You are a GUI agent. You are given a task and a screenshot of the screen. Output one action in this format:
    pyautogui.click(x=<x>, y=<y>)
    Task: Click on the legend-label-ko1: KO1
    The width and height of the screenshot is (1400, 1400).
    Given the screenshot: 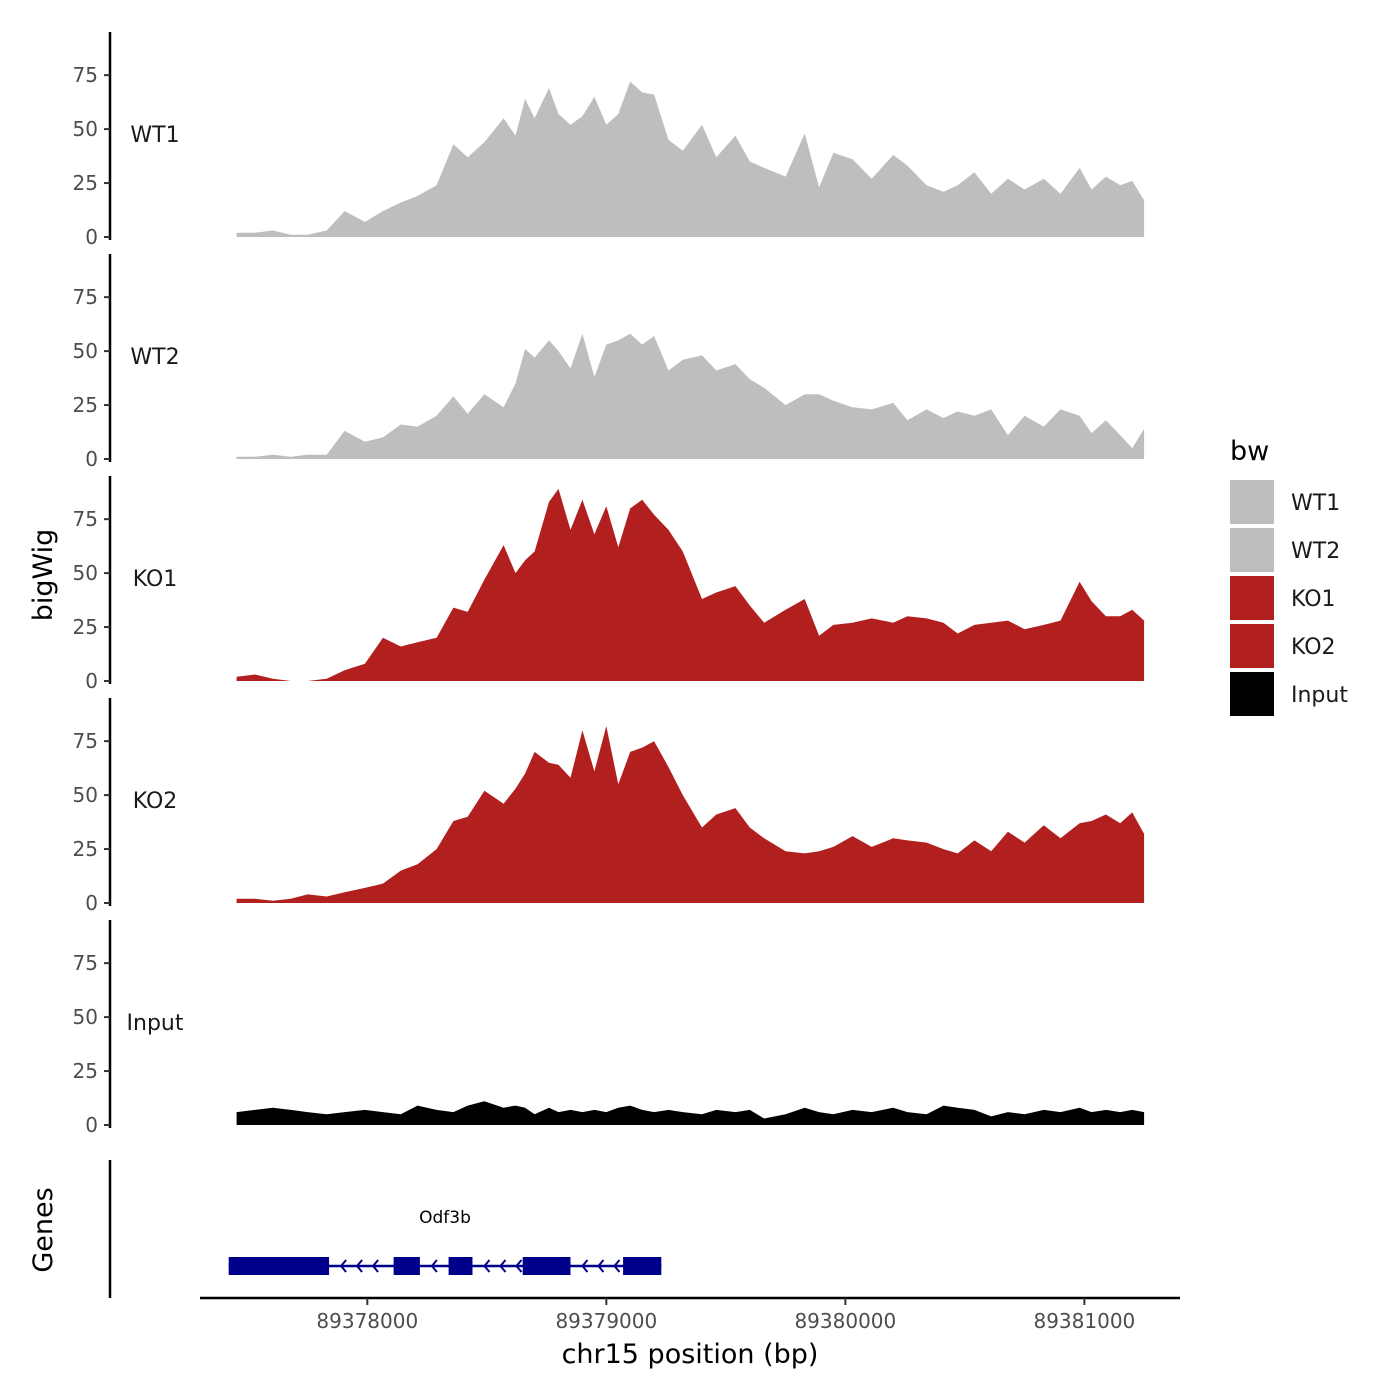 What is the action you would take?
    pyautogui.click(x=1313, y=599)
    